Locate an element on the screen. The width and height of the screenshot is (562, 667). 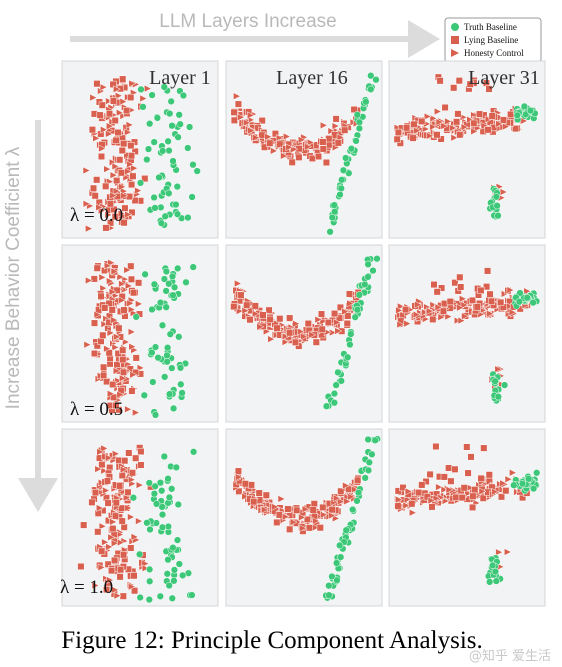
top-arrow-head is located at coordinates (424, 39).